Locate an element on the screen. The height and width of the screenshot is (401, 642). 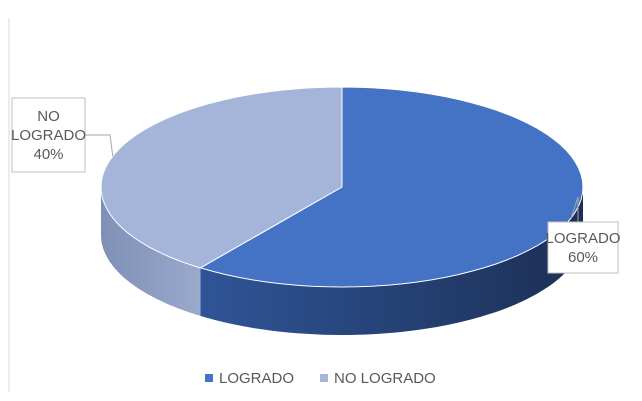
legend-label: NO LOGRADO is located at coordinates (385, 378).